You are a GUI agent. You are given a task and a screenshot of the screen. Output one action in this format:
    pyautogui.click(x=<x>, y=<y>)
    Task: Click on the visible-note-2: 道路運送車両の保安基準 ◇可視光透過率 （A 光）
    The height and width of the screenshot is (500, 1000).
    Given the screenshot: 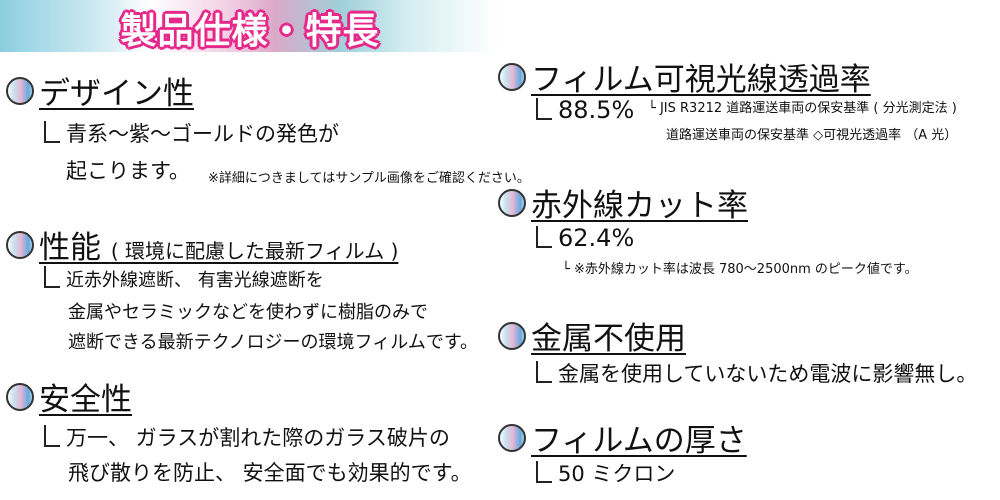 What is the action you would take?
    pyautogui.click(x=812, y=135)
    